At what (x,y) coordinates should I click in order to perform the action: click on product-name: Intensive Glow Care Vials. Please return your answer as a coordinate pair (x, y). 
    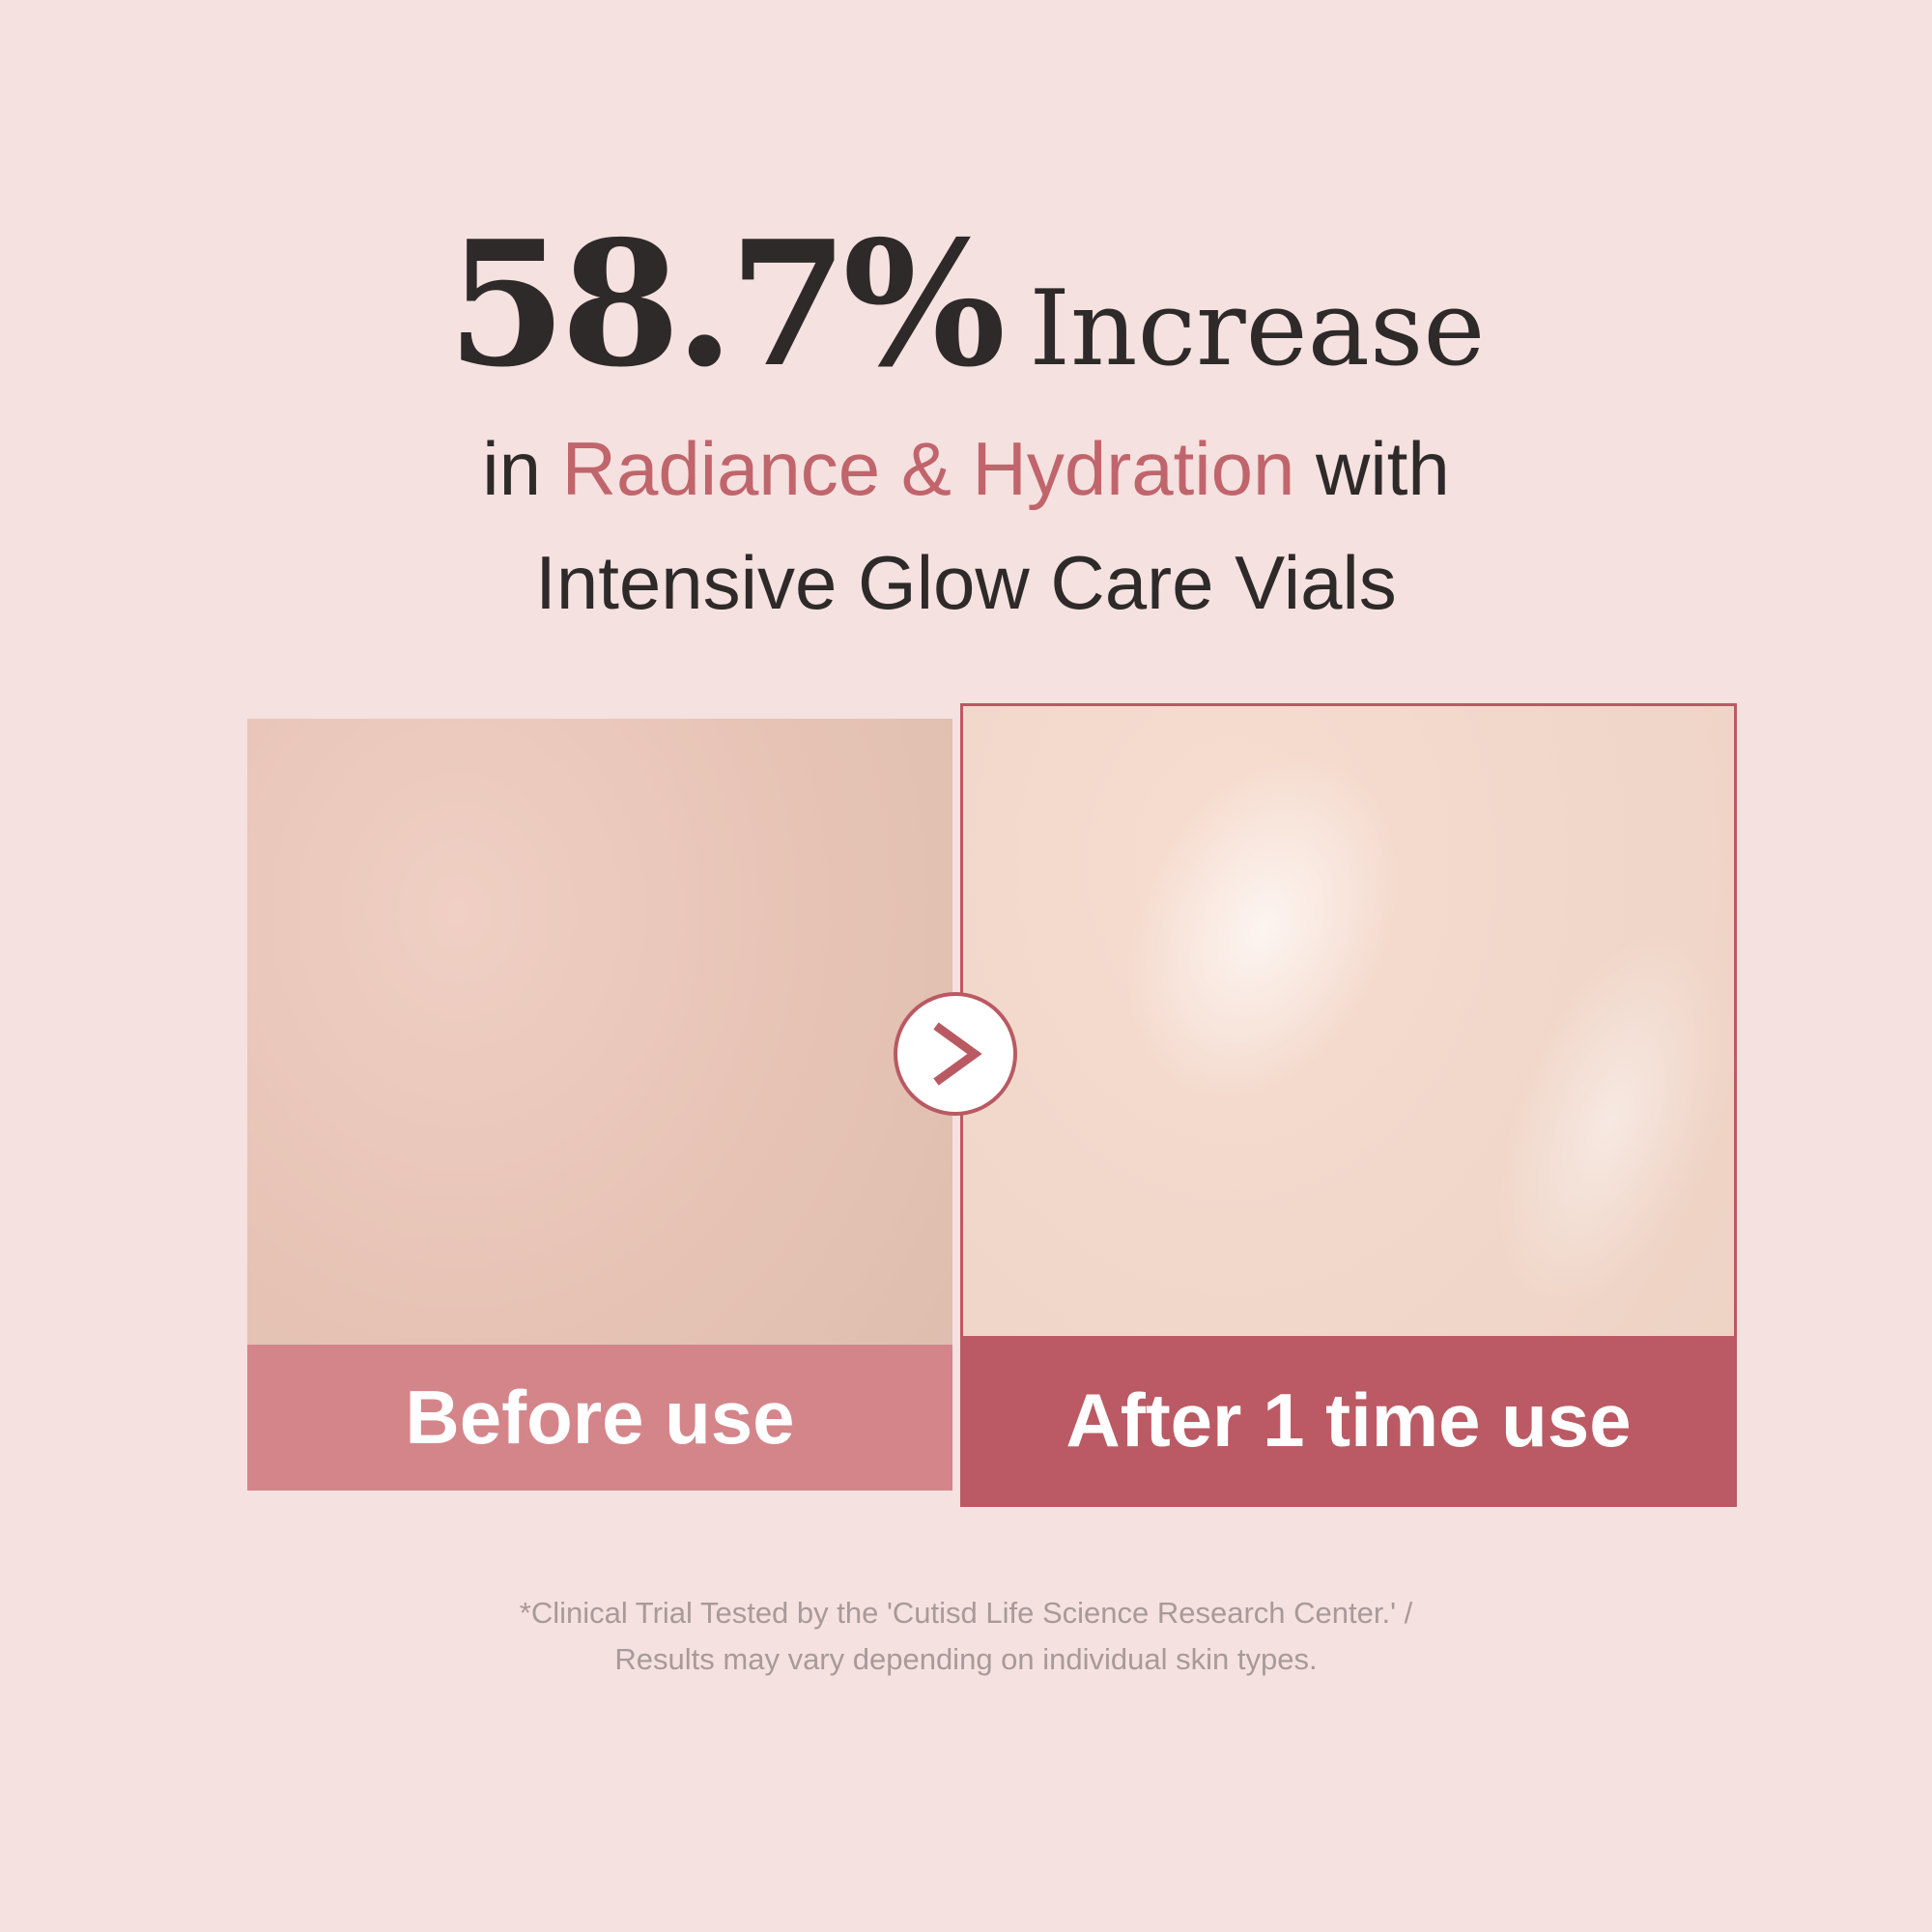
    Looking at the image, I should click on (966, 582).